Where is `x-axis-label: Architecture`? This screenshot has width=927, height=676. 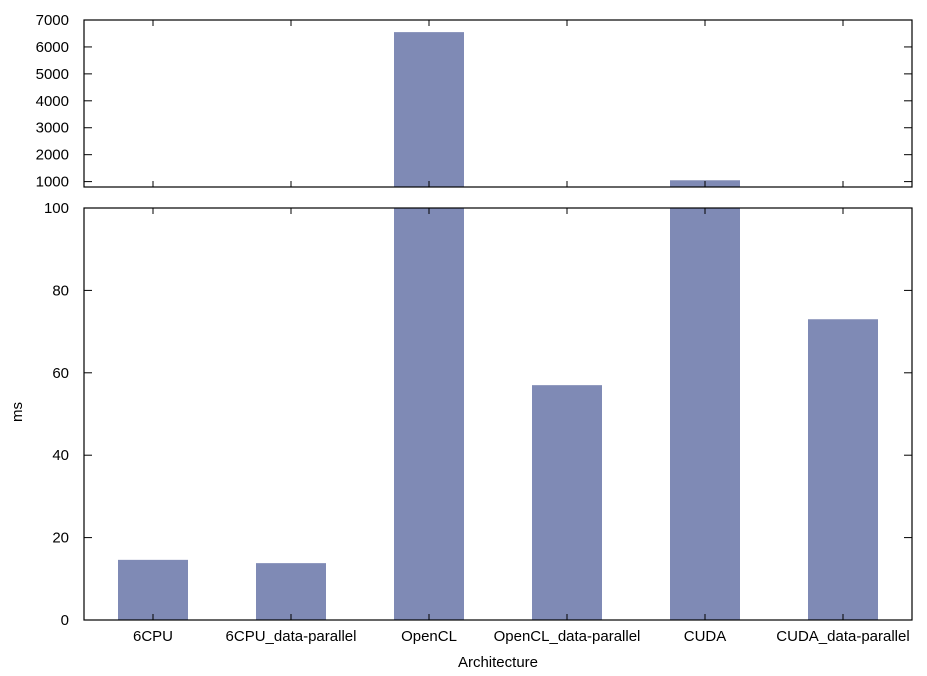 x-axis-label: Architecture is located at coordinates (498, 662).